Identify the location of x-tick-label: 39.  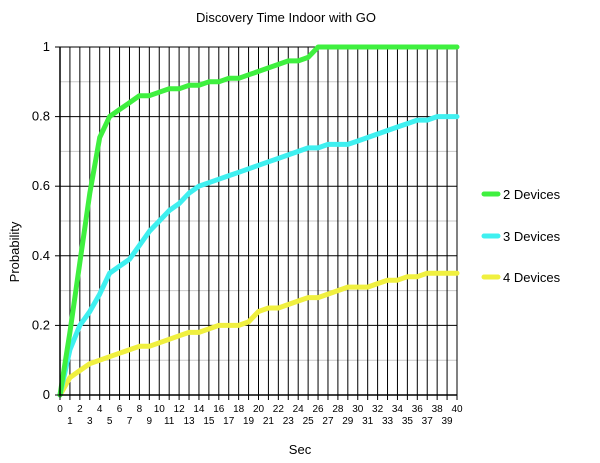
(448, 421).